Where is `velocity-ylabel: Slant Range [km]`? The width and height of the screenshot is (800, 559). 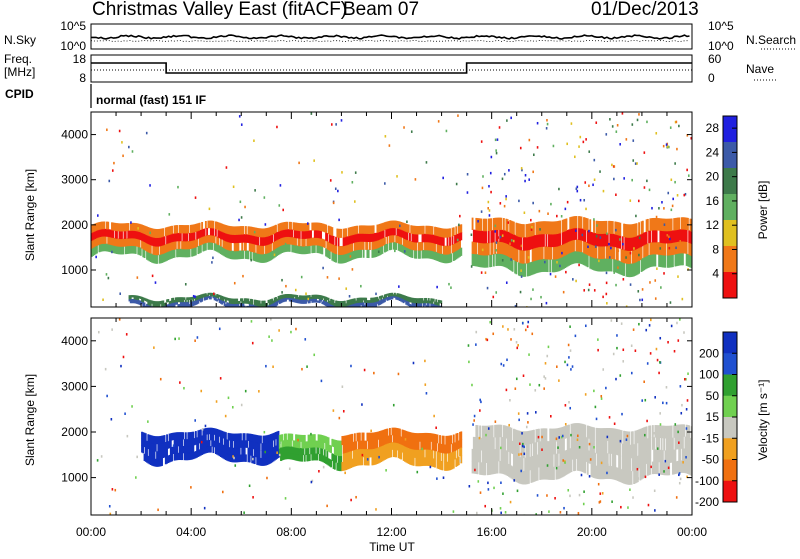
velocity-ylabel: Slant Range [km] is located at coordinates (30, 420).